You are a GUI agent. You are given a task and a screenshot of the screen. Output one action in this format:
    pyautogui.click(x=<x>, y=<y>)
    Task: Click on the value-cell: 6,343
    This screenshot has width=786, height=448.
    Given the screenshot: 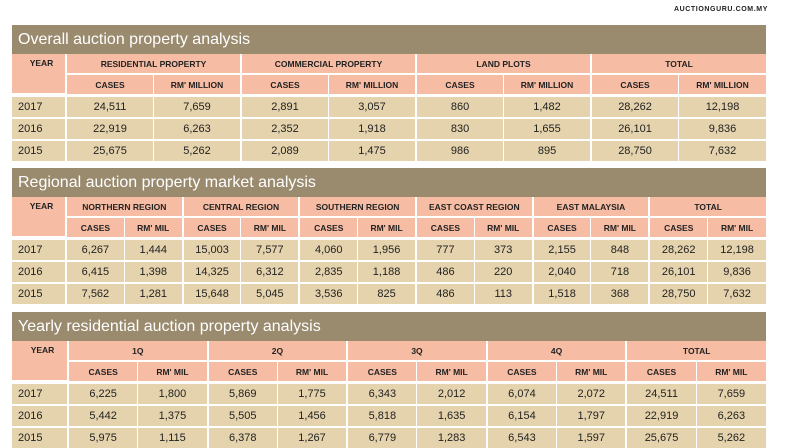 What is the action you would take?
    pyautogui.click(x=381, y=394)
    